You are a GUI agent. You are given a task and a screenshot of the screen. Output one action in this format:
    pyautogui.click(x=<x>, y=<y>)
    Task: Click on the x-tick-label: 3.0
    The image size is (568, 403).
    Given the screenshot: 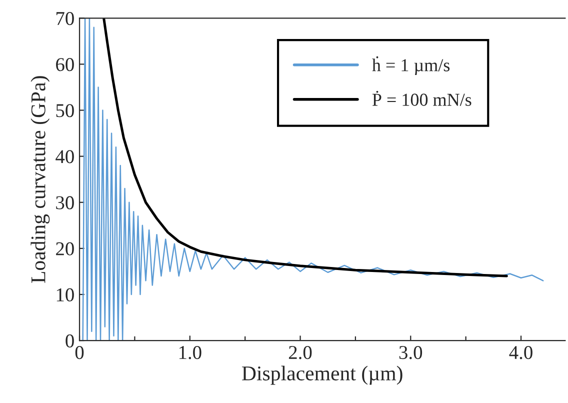 What is the action you would take?
    pyautogui.click(x=410, y=353)
    